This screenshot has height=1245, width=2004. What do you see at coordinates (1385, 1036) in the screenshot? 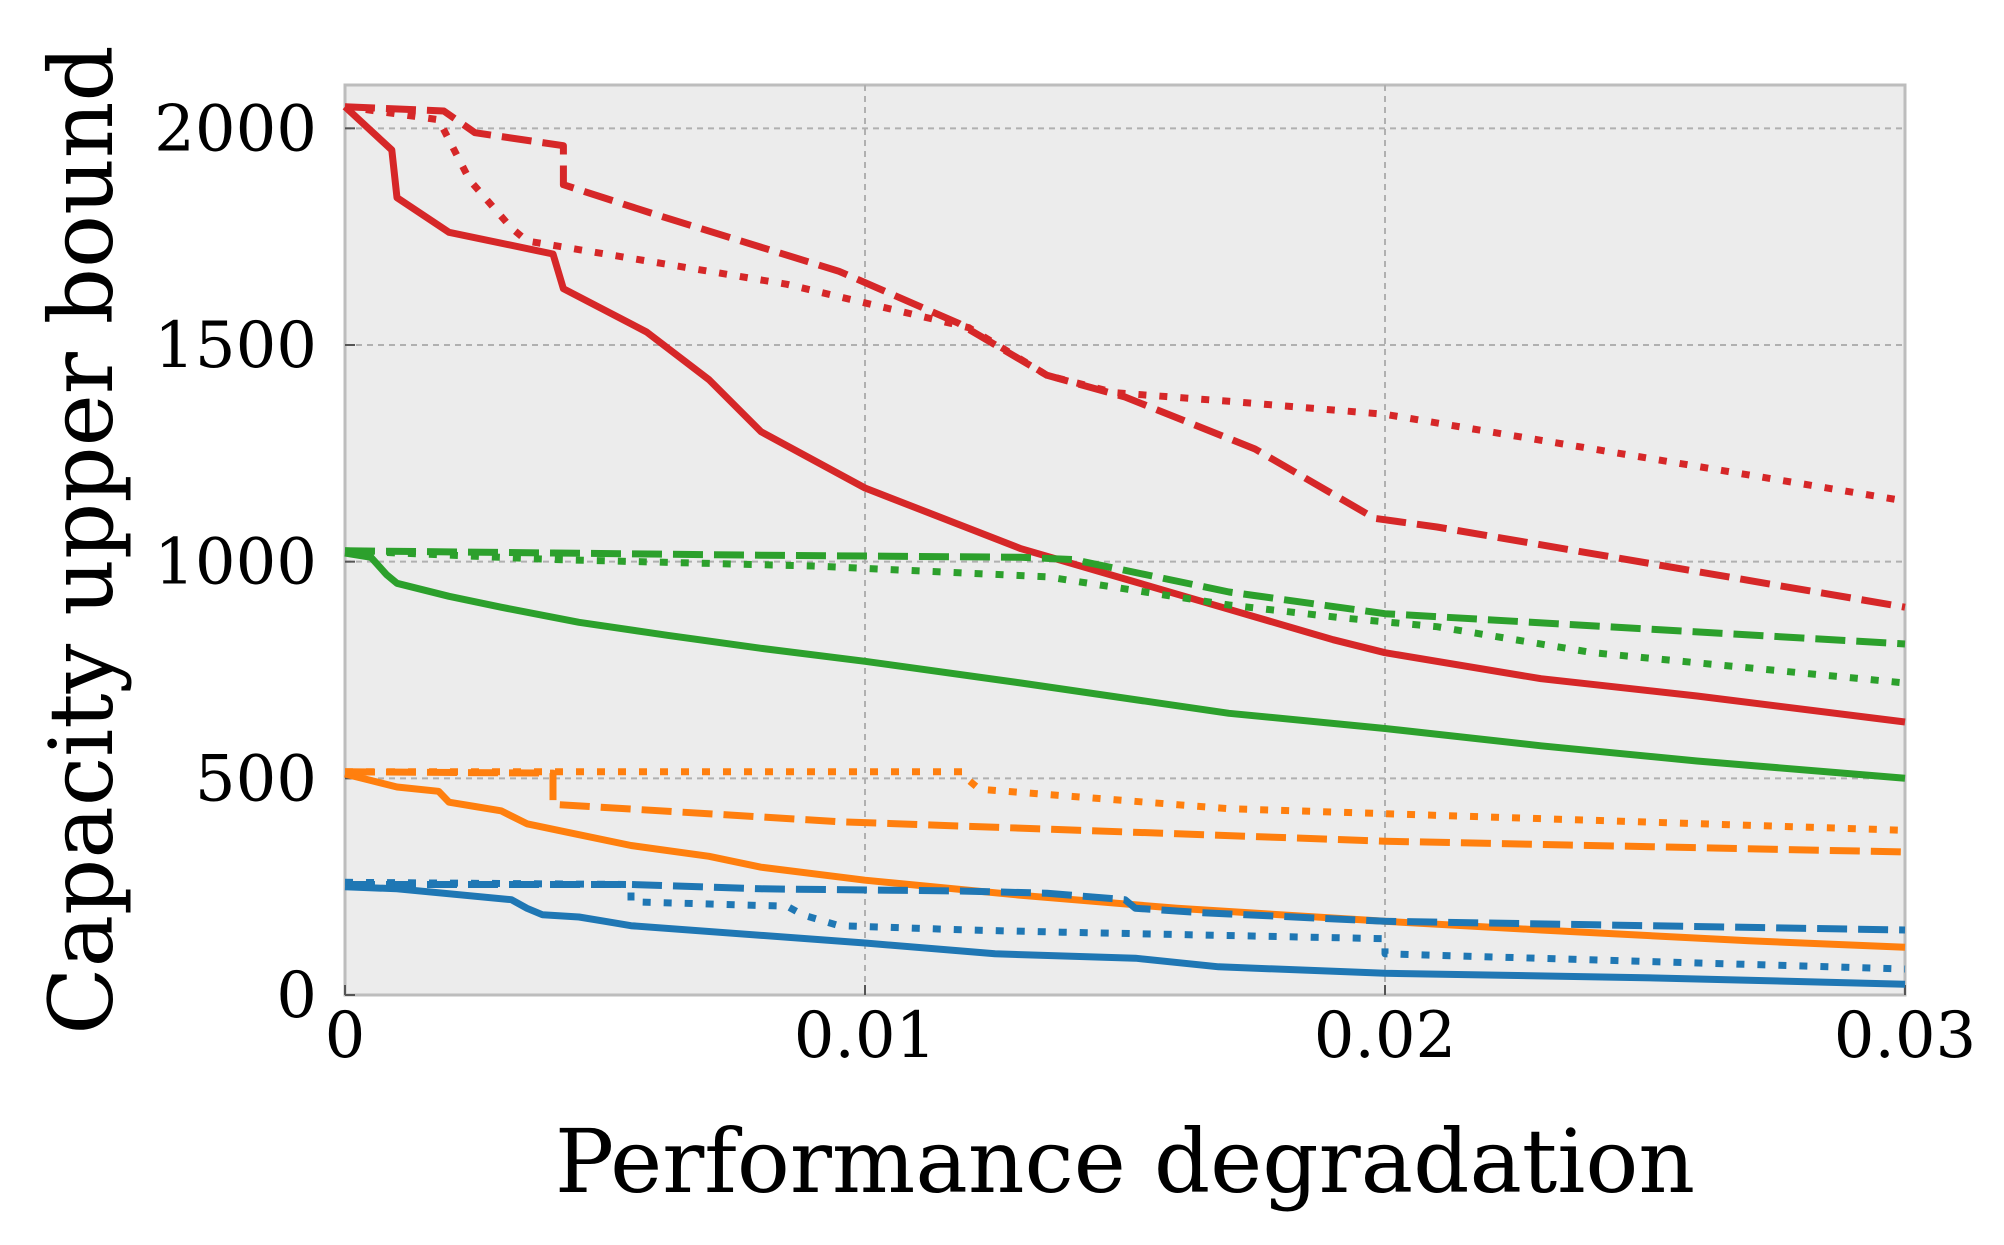
I see `x-tick-label: 0.02` at bounding box center [1385, 1036].